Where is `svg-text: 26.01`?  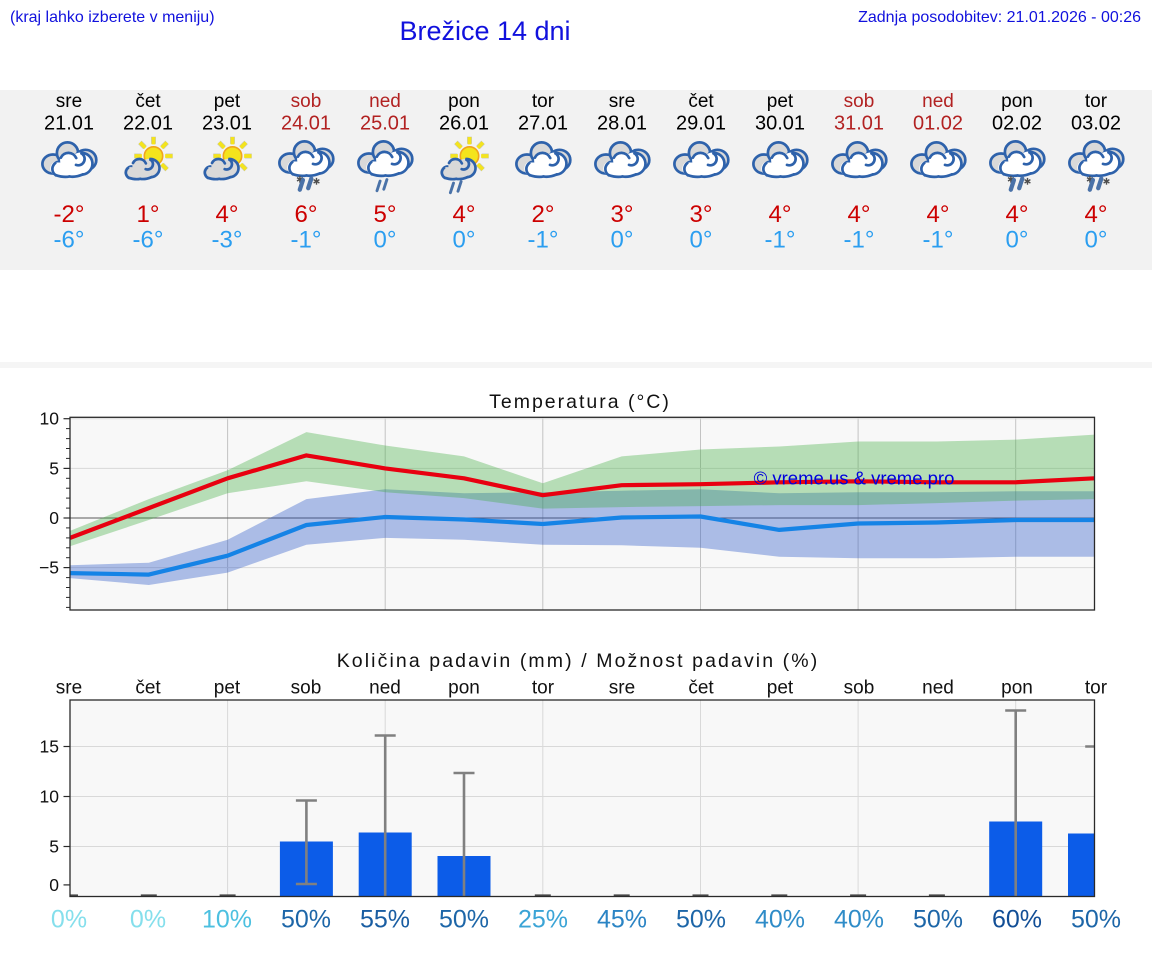 svg-text: 26.01 is located at coordinates (464, 124).